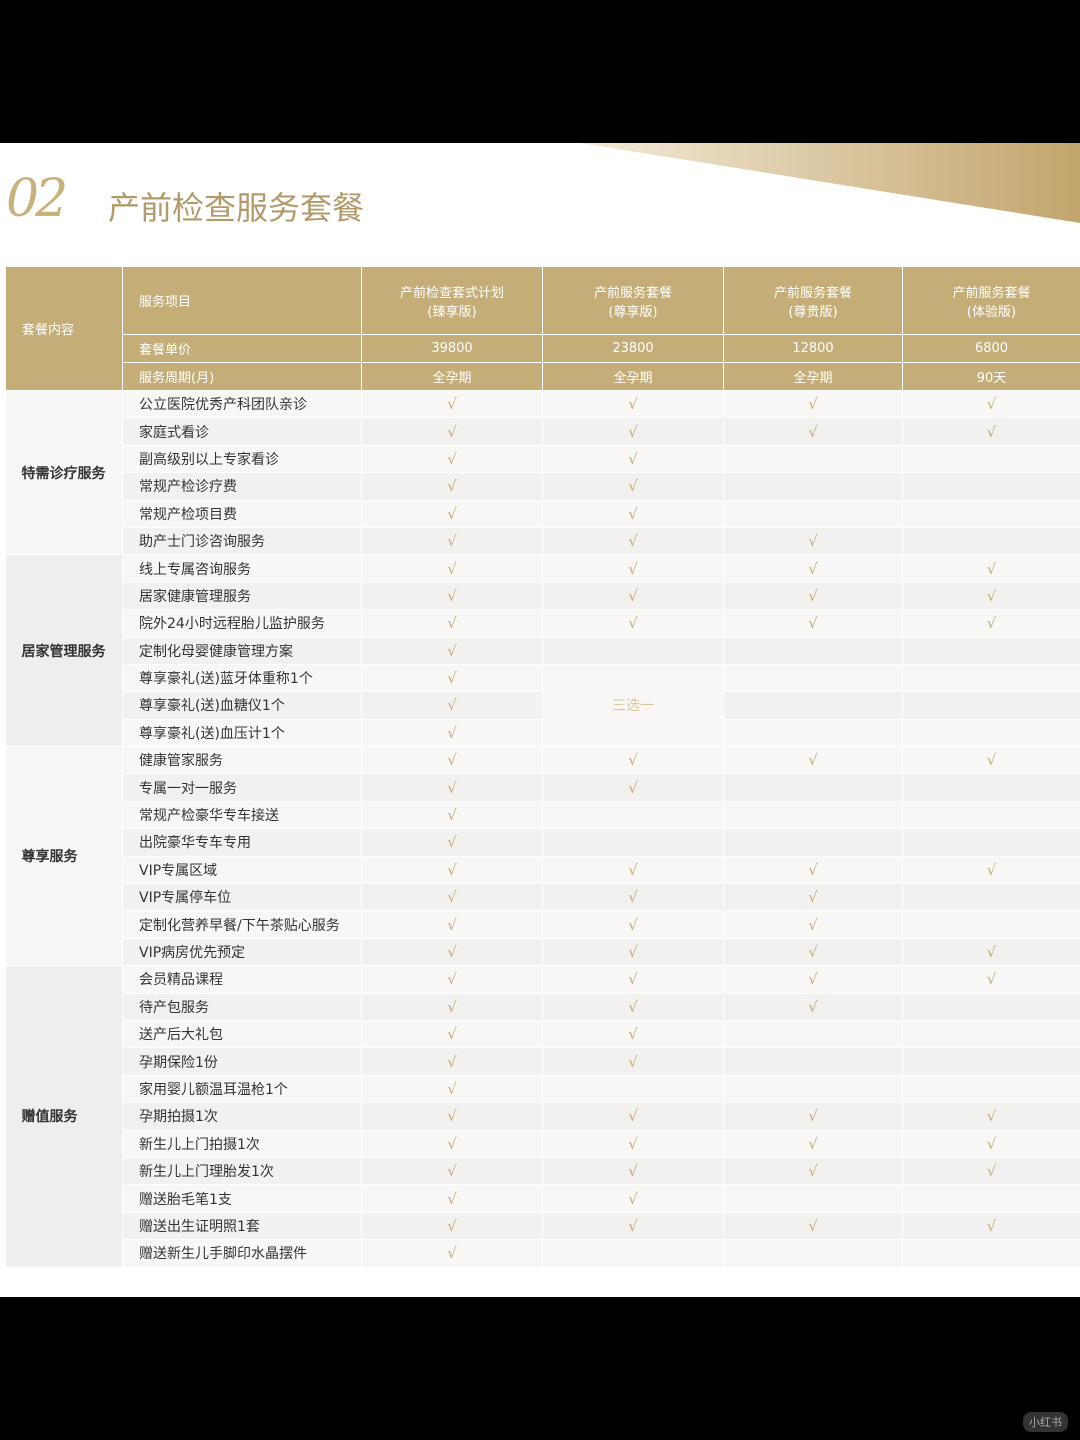 This screenshot has height=1440, width=1080. Describe the element at coordinates (64, 328) in the screenshot. I see `corner-header: 套餐内容` at that location.